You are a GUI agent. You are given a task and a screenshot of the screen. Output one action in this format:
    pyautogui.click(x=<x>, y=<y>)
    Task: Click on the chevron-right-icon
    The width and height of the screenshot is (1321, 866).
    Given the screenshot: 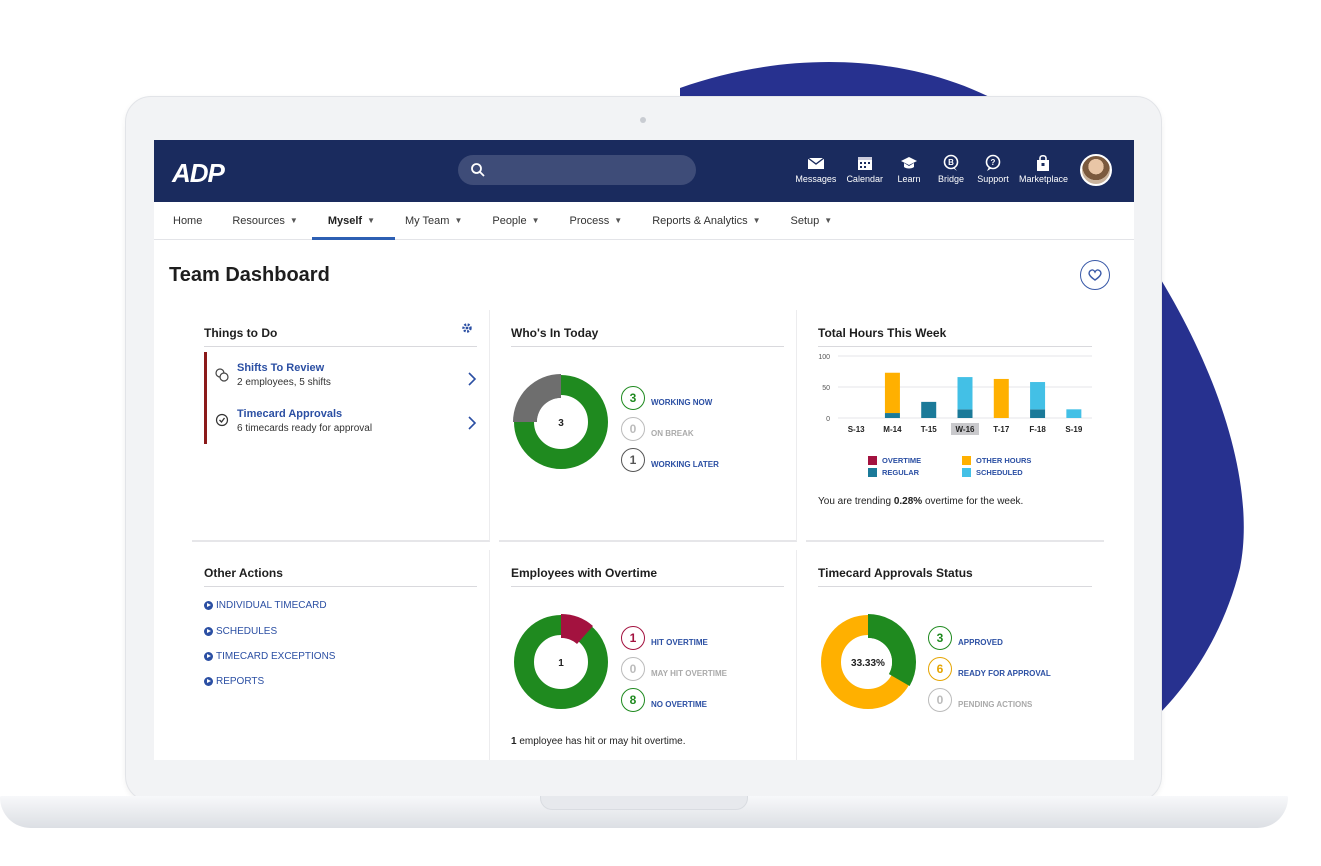 What is the action you would take?
    pyautogui.click(x=472, y=423)
    